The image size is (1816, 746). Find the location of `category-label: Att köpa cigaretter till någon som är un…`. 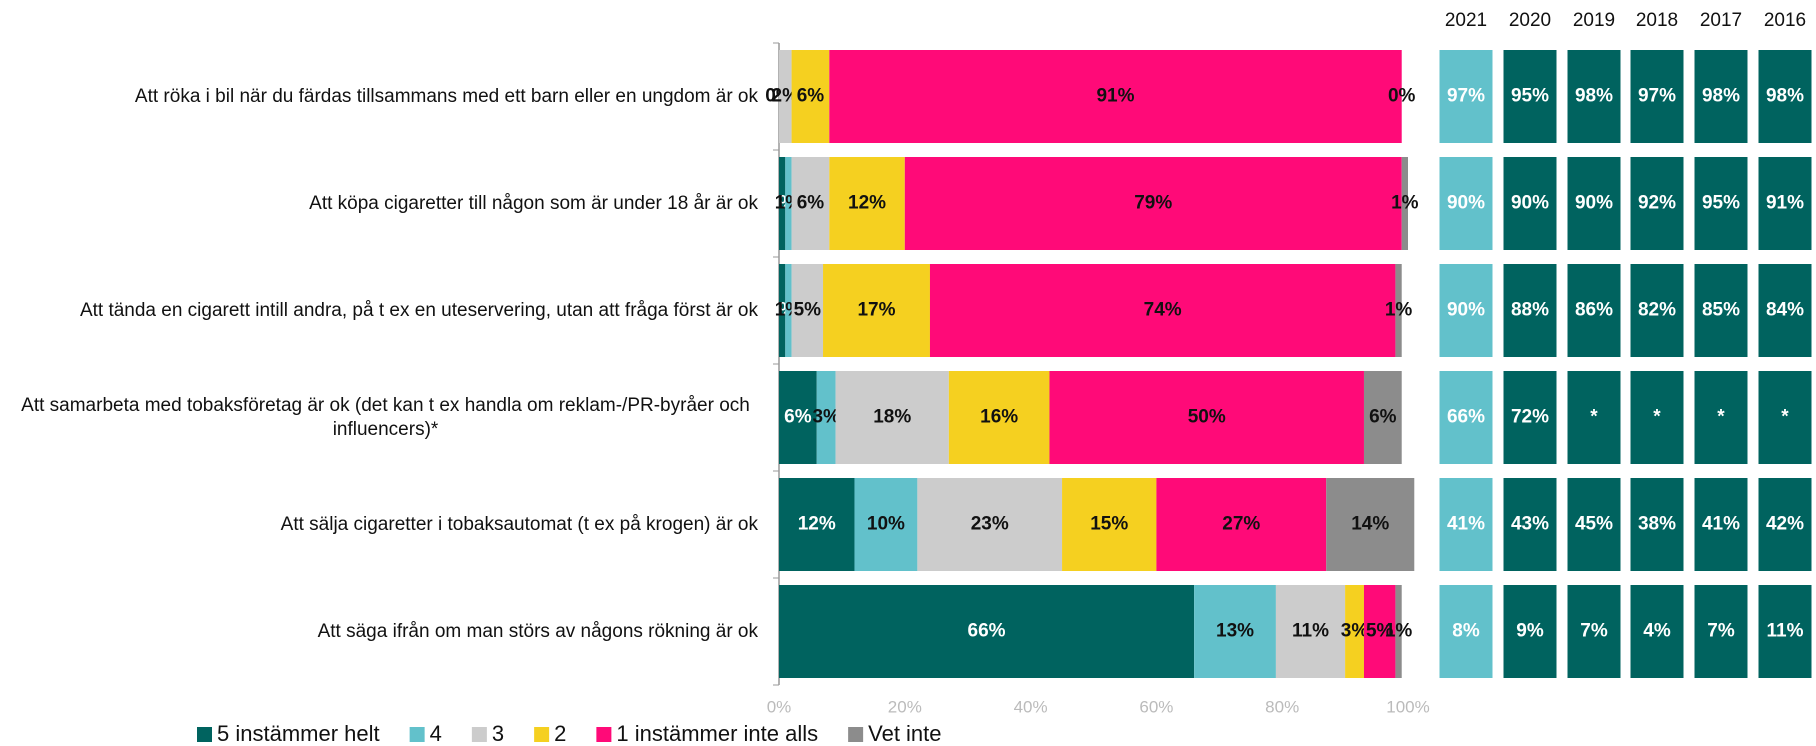

category-label: Att köpa cigaretter till någon som är un… is located at coordinates (383, 204).